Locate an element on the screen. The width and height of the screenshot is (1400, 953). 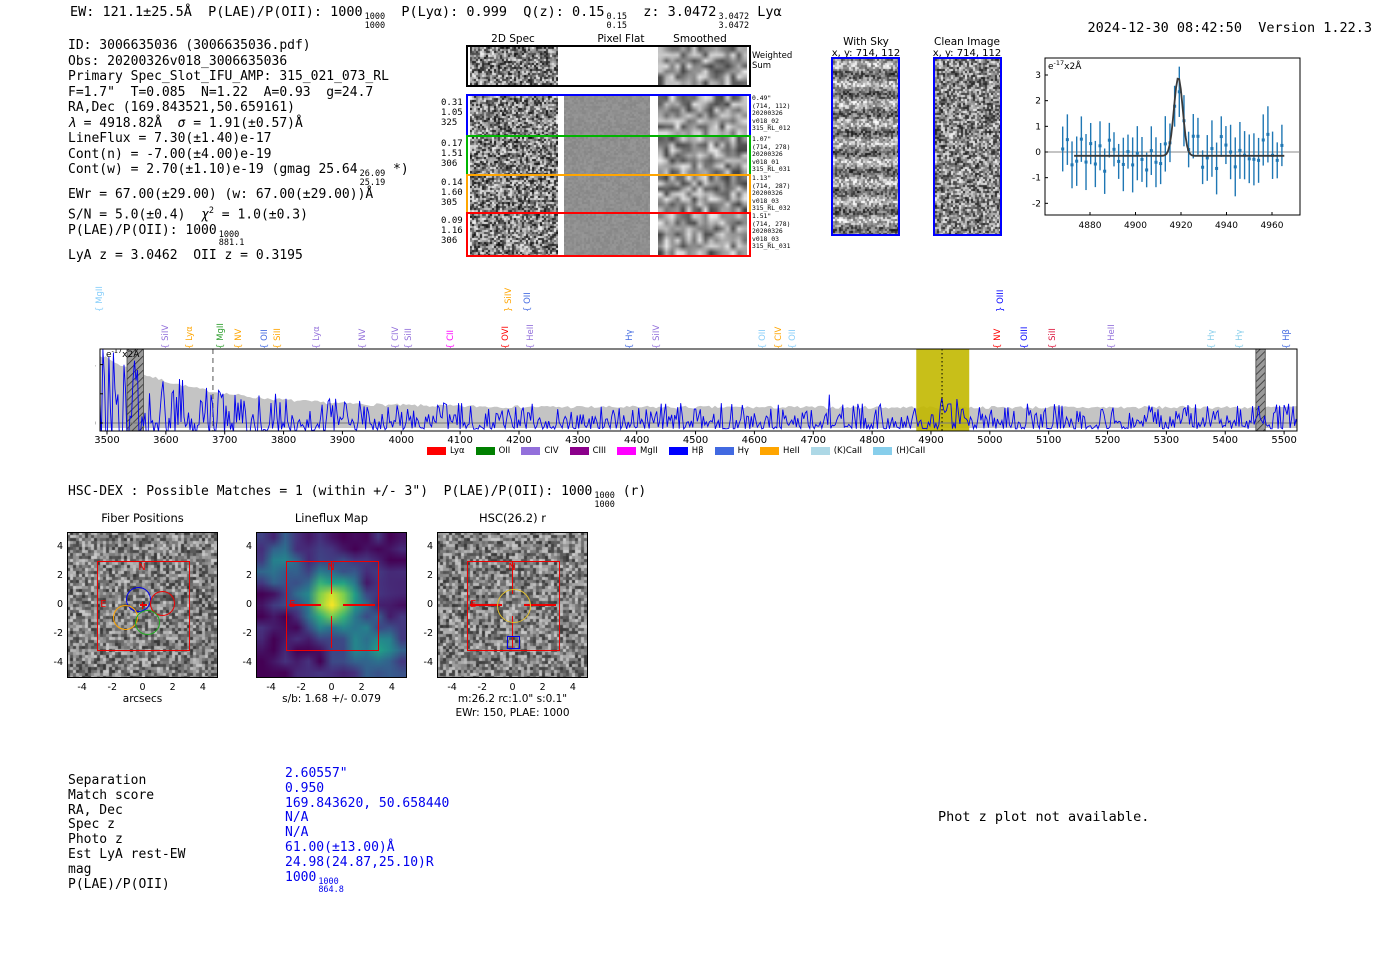
crosshair-vertical is located at coordinates (331, 578).